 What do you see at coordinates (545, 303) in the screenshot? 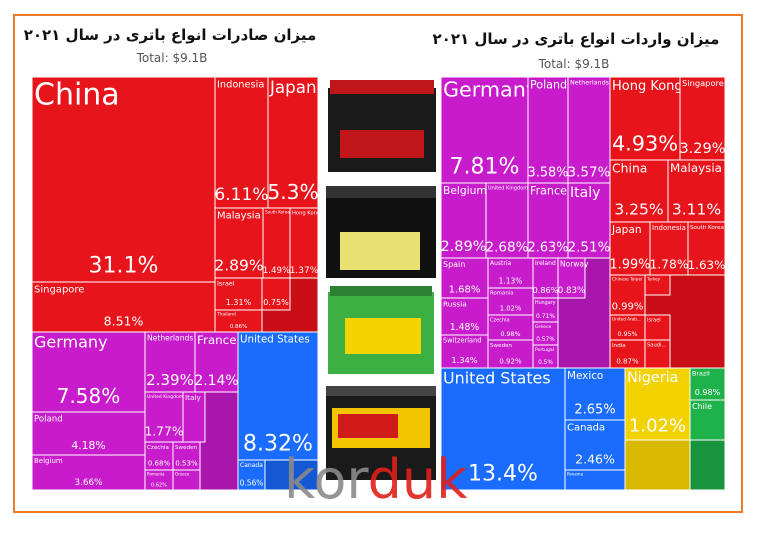
I see `tile-label: Hungary` at bounding box center [545, 303].